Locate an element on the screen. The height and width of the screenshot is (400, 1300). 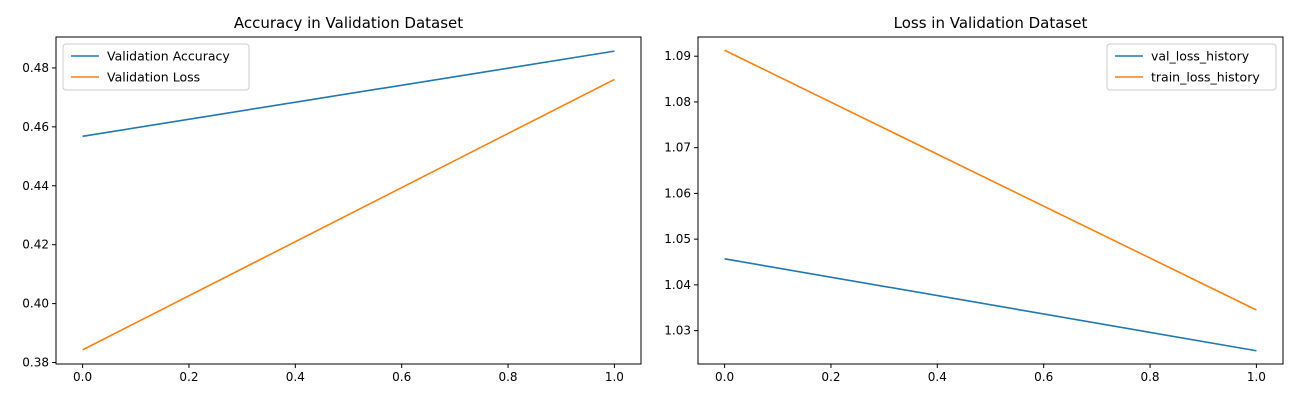
y-tick-label: 0.38 is located at coordinates (35, 363).